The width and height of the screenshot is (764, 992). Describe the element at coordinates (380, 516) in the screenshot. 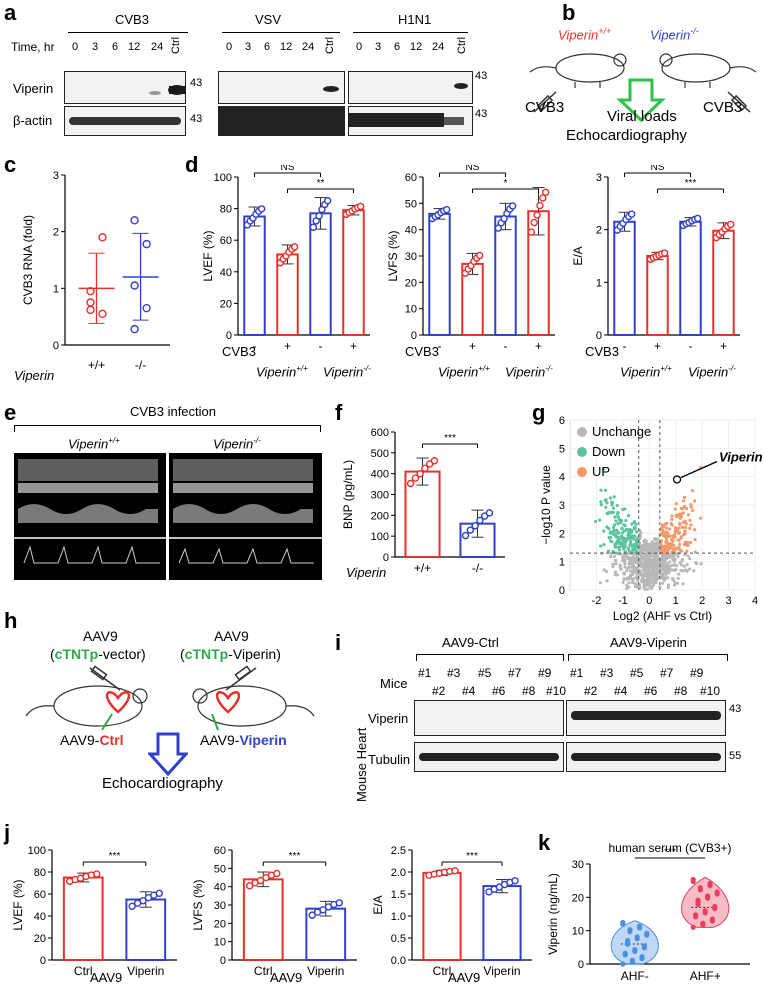

I see `y-tick-label: 200` at that location.